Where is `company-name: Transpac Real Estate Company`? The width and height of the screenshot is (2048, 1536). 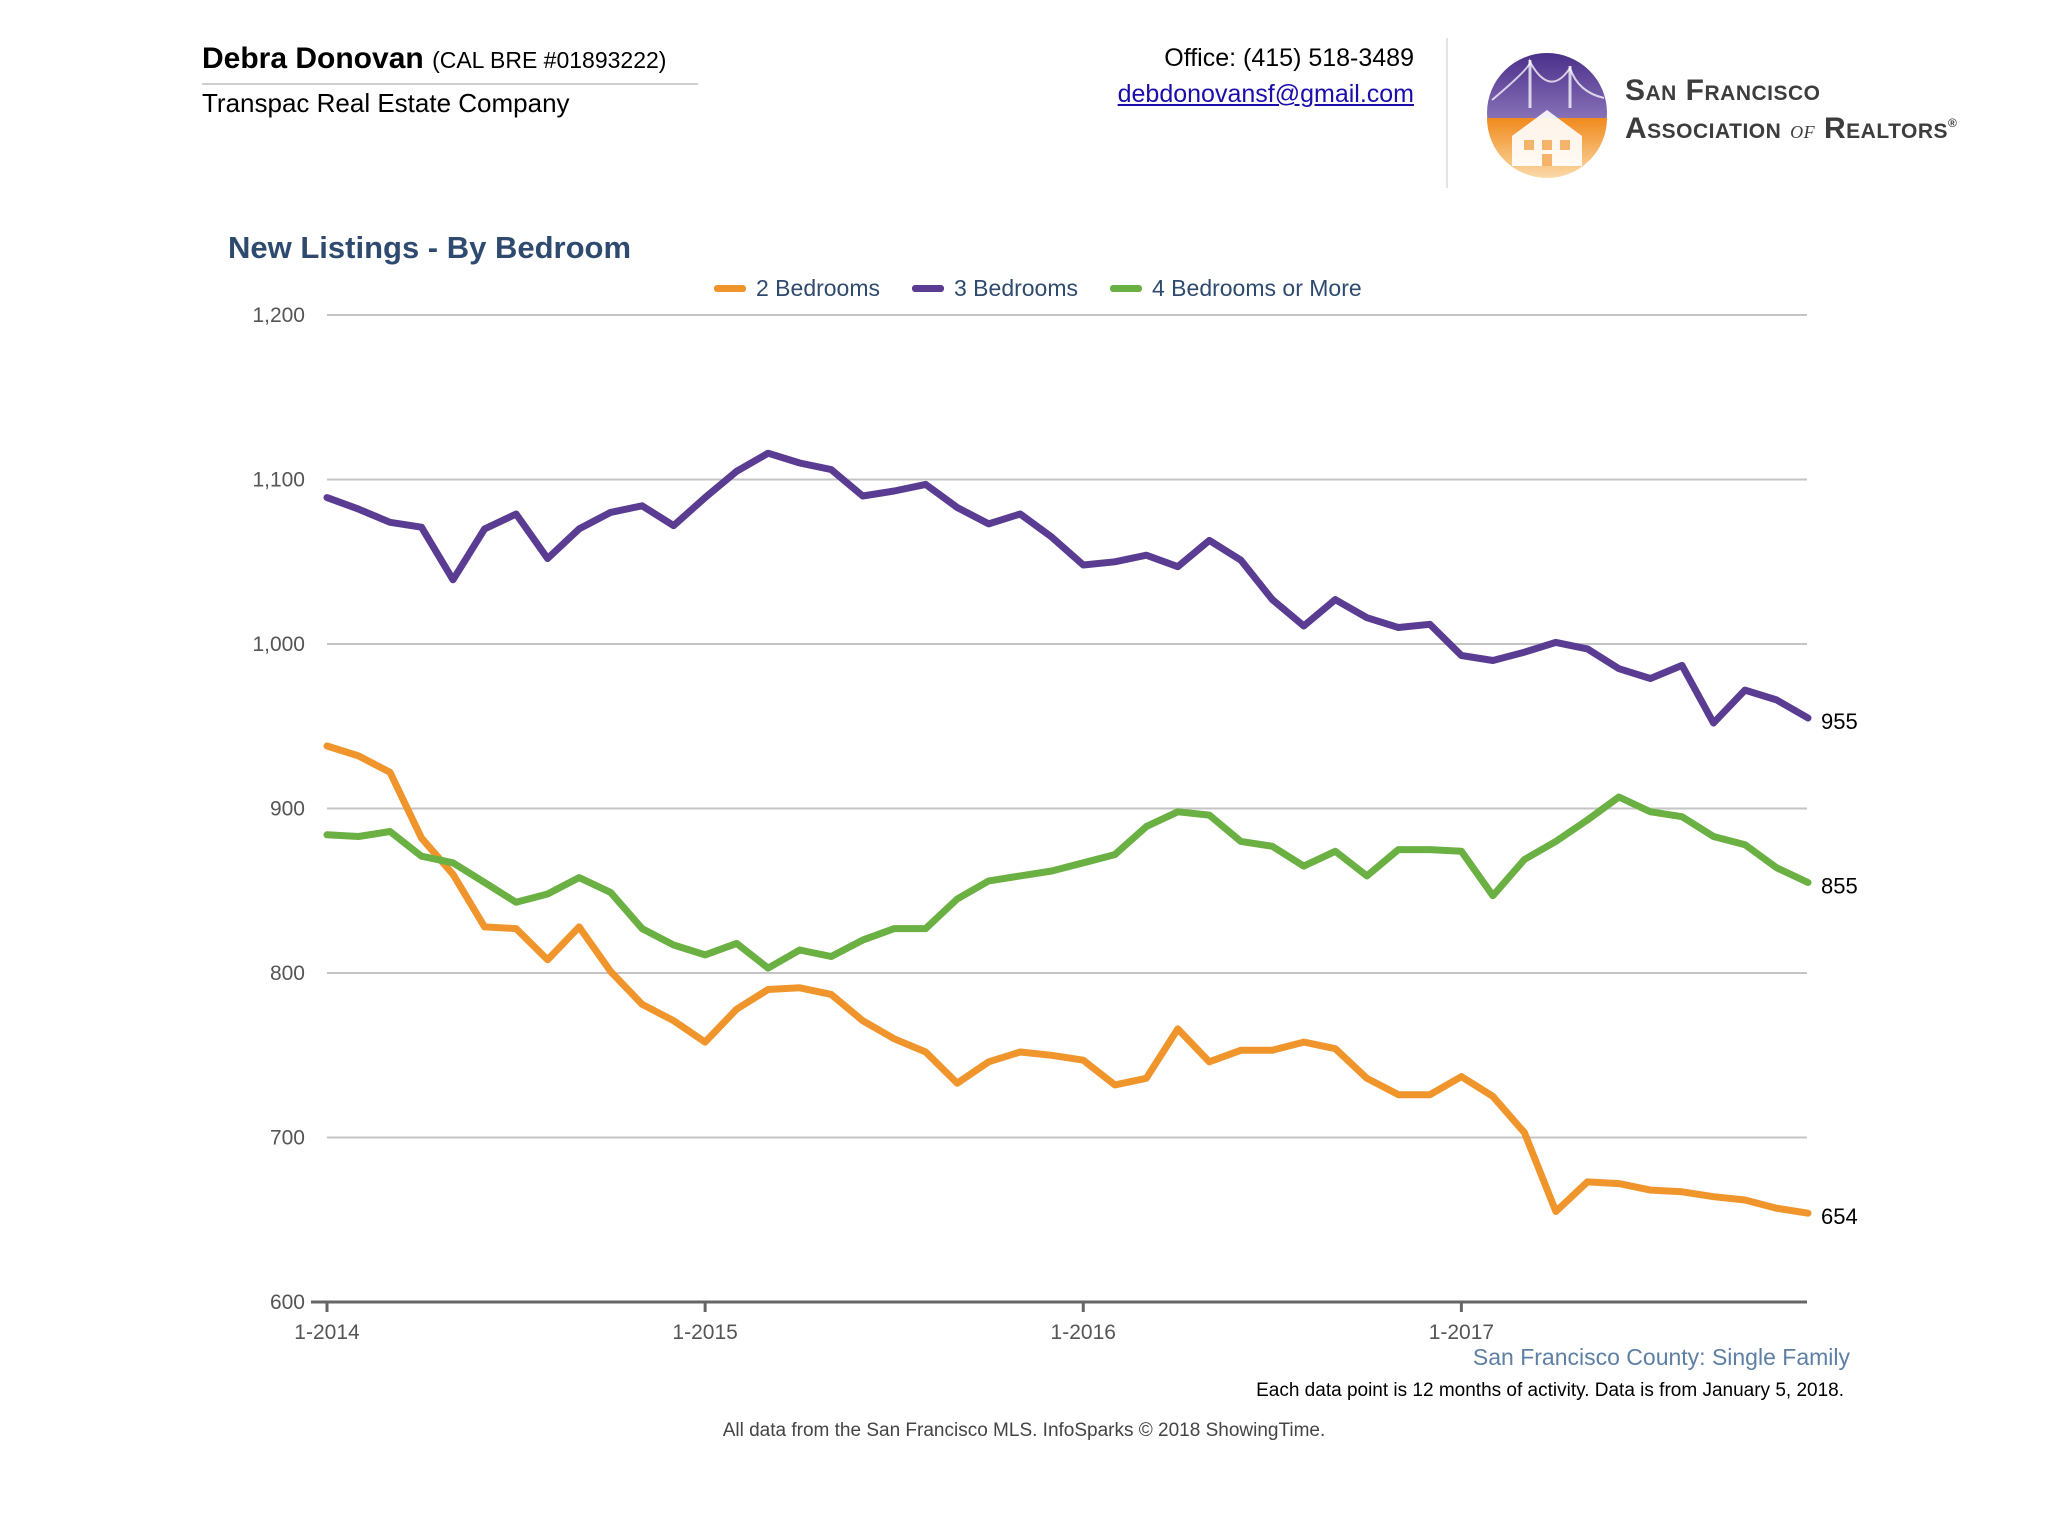 company-name: Transpac Real Estate Company is located at coordinates (386, 103).